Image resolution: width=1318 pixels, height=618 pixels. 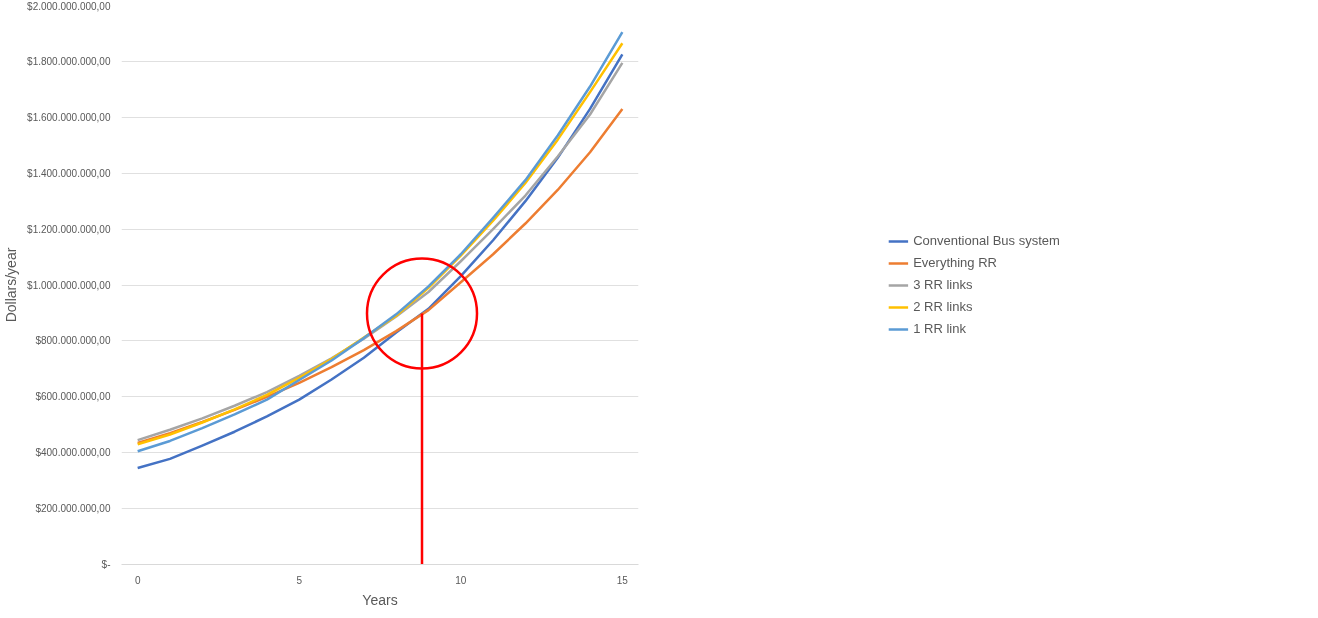 I want to click on x-tick-label: 15, so click(x=622, y=580).